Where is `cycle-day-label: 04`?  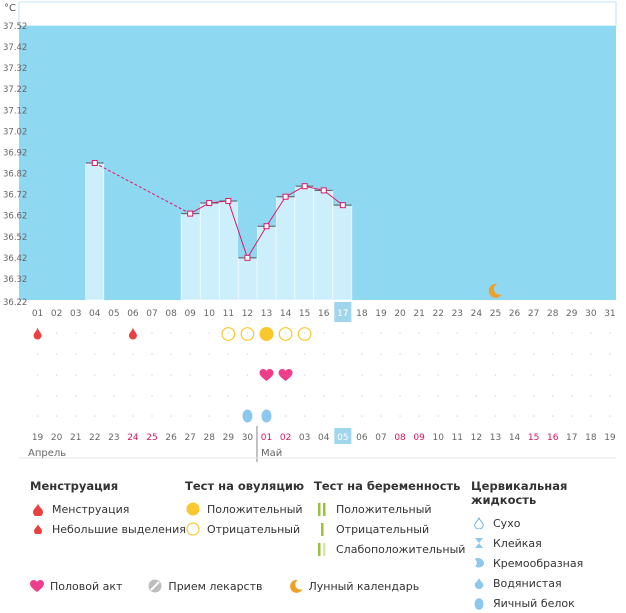 cycle-day-label: 04 is located at coordinates (95, 314).